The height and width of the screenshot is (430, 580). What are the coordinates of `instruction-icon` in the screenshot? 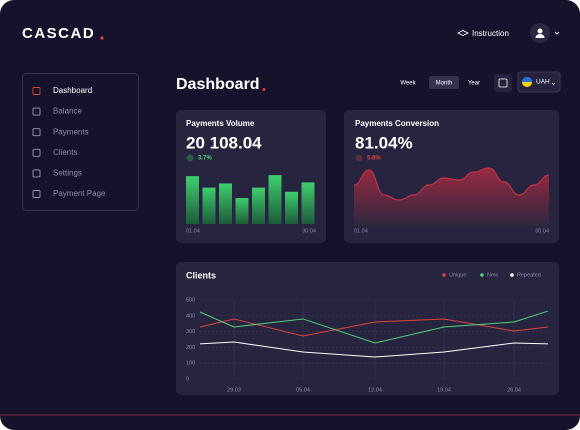 It's located at (463, 33).